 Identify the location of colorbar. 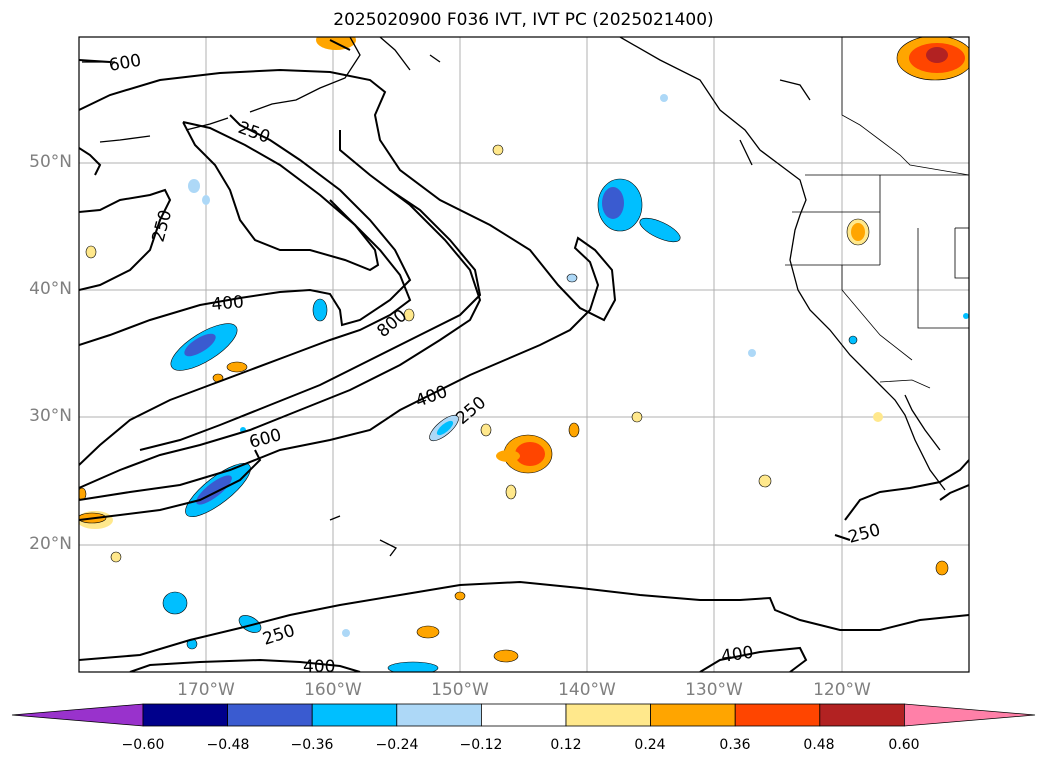
(523, 715).